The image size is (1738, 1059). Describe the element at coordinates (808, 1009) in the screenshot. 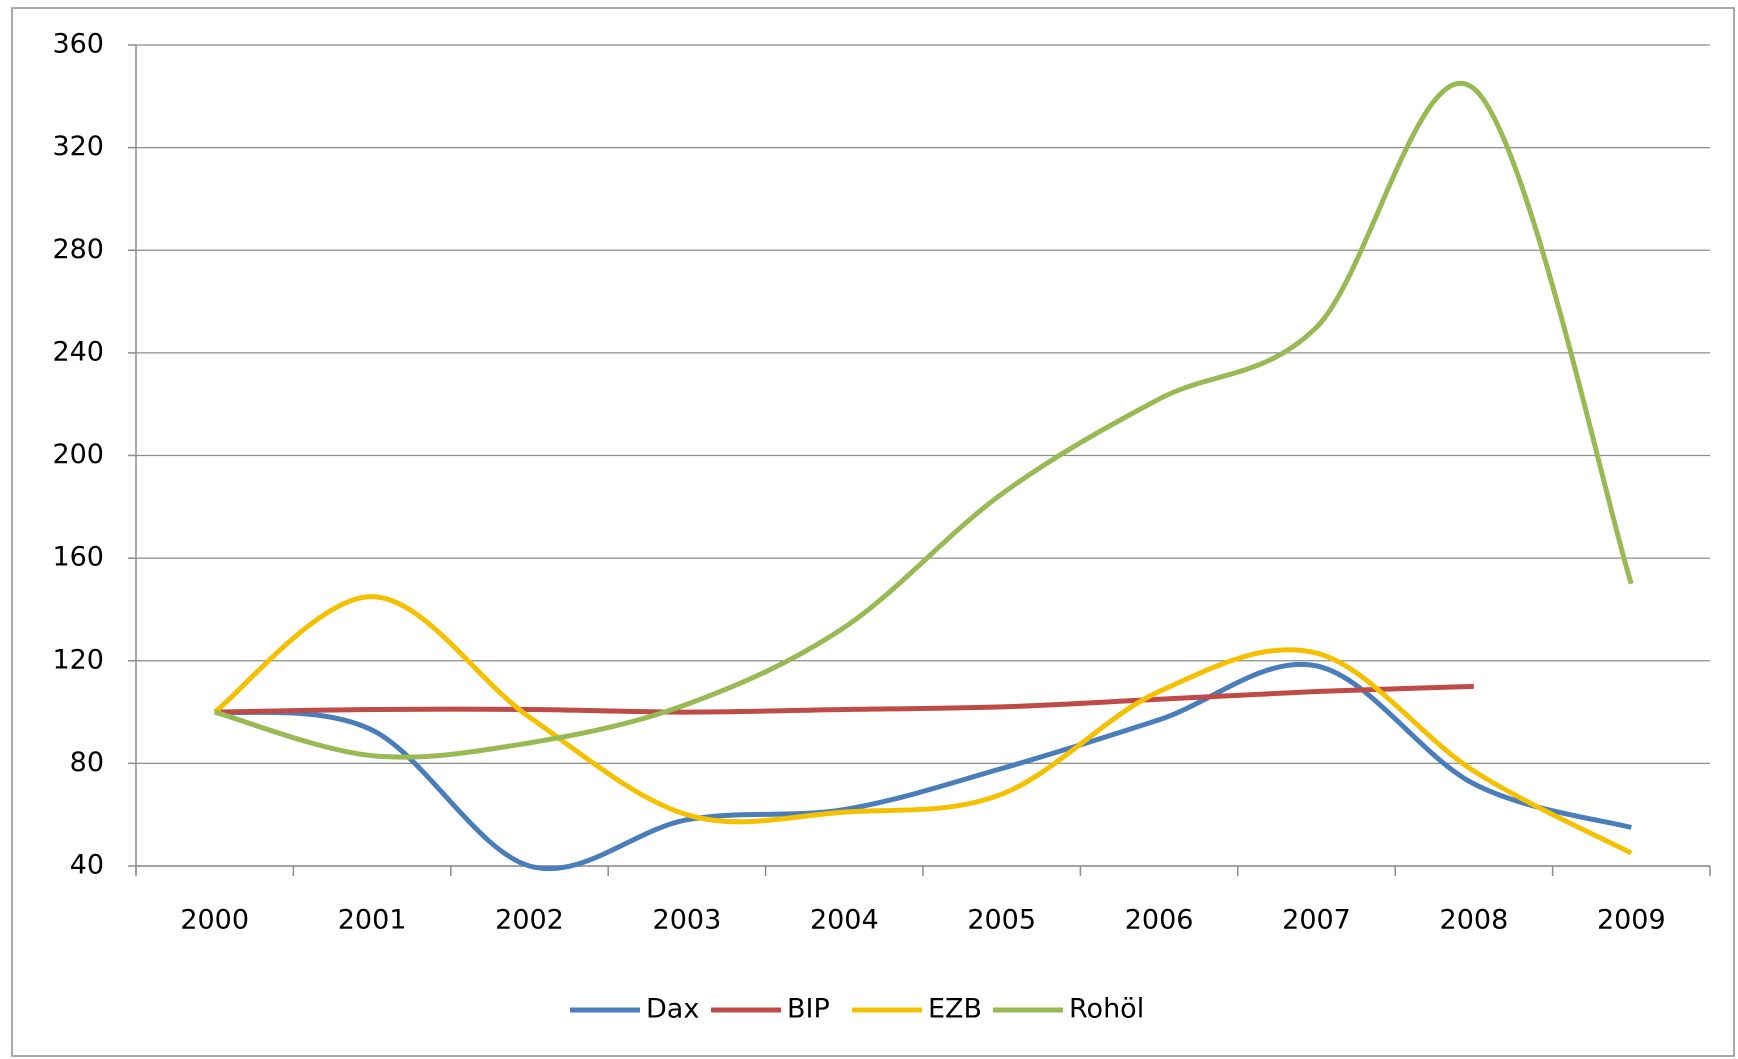

I see `legend-label: BIP` at that location.